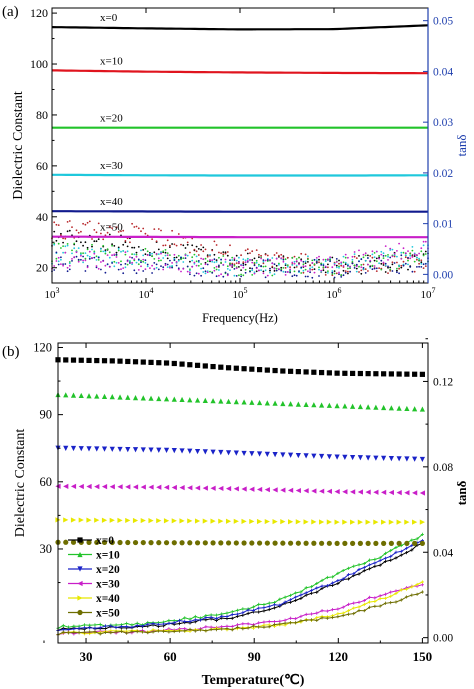 The width and height of the screenshot is (474, 689). What do you see at coordinates (240, 585) in the screenshot?
I see `tan-delta-series-x=20` at bounding box center [240, 585].